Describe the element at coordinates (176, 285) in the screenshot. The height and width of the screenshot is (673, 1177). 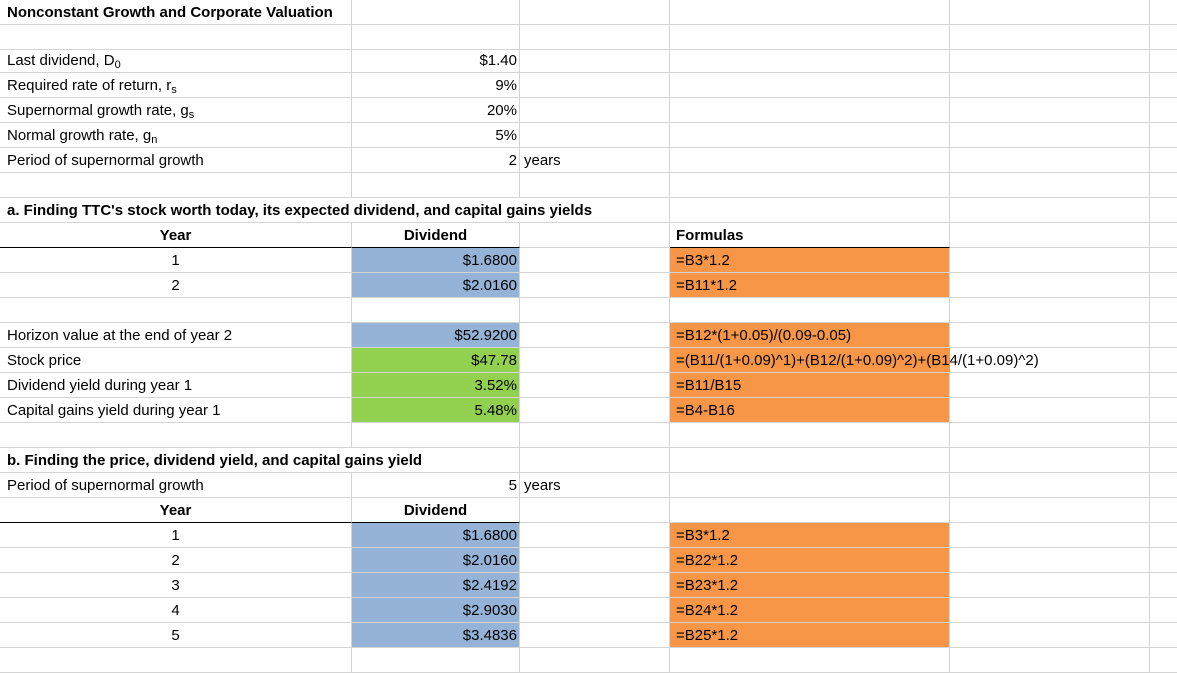
I see `year-cell: 2` at that location.